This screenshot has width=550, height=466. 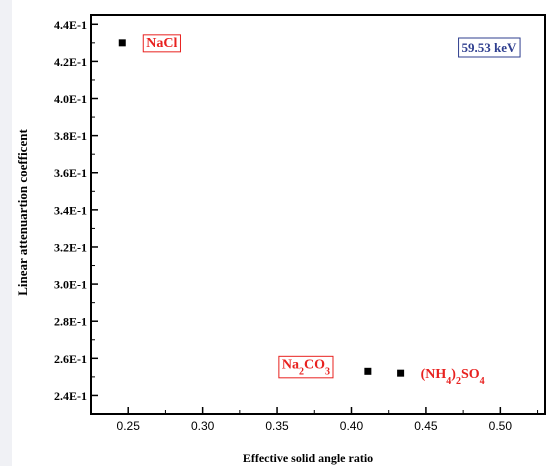 I want to click on x-axis-ticks: 0.25 0.30 0.35 0.40 0.45 0.50, so click(x=314, y=420).